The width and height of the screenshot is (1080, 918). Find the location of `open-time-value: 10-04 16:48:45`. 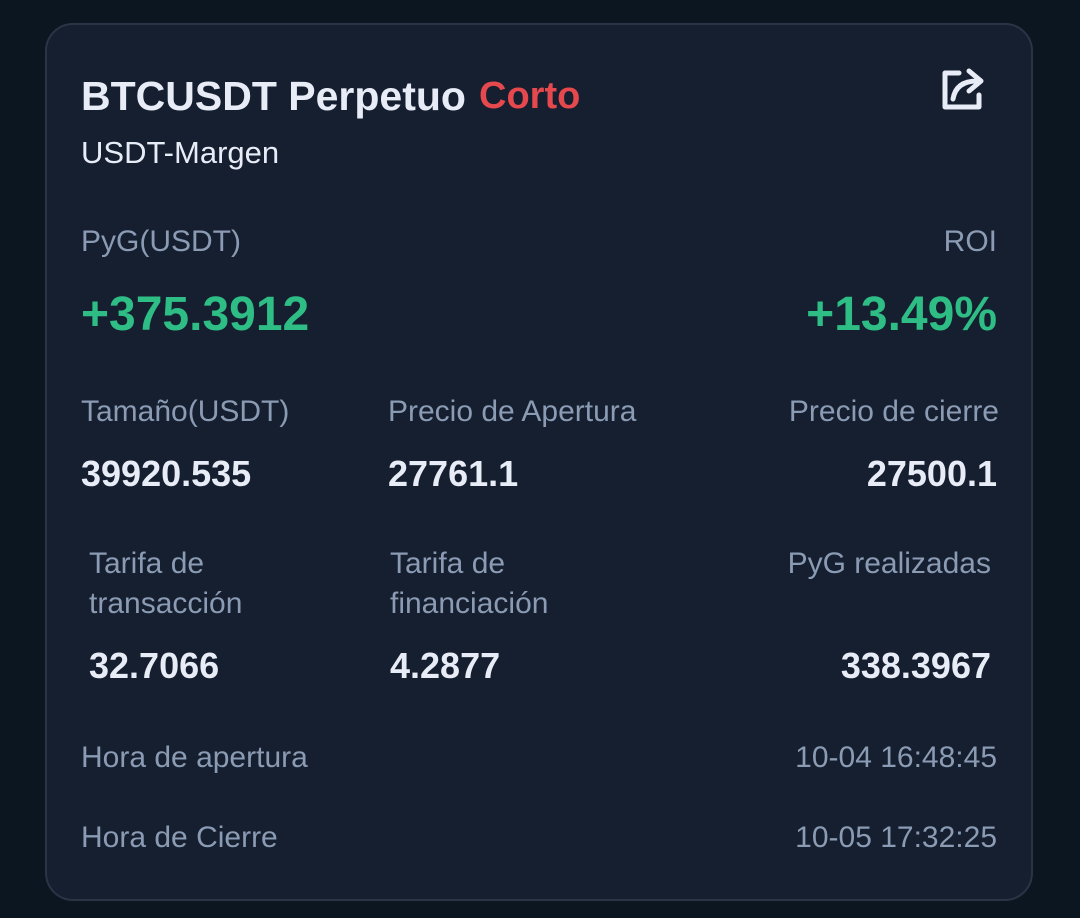

open-time-value: 10-04 16:48:45 is located at coordinates (896, 757).